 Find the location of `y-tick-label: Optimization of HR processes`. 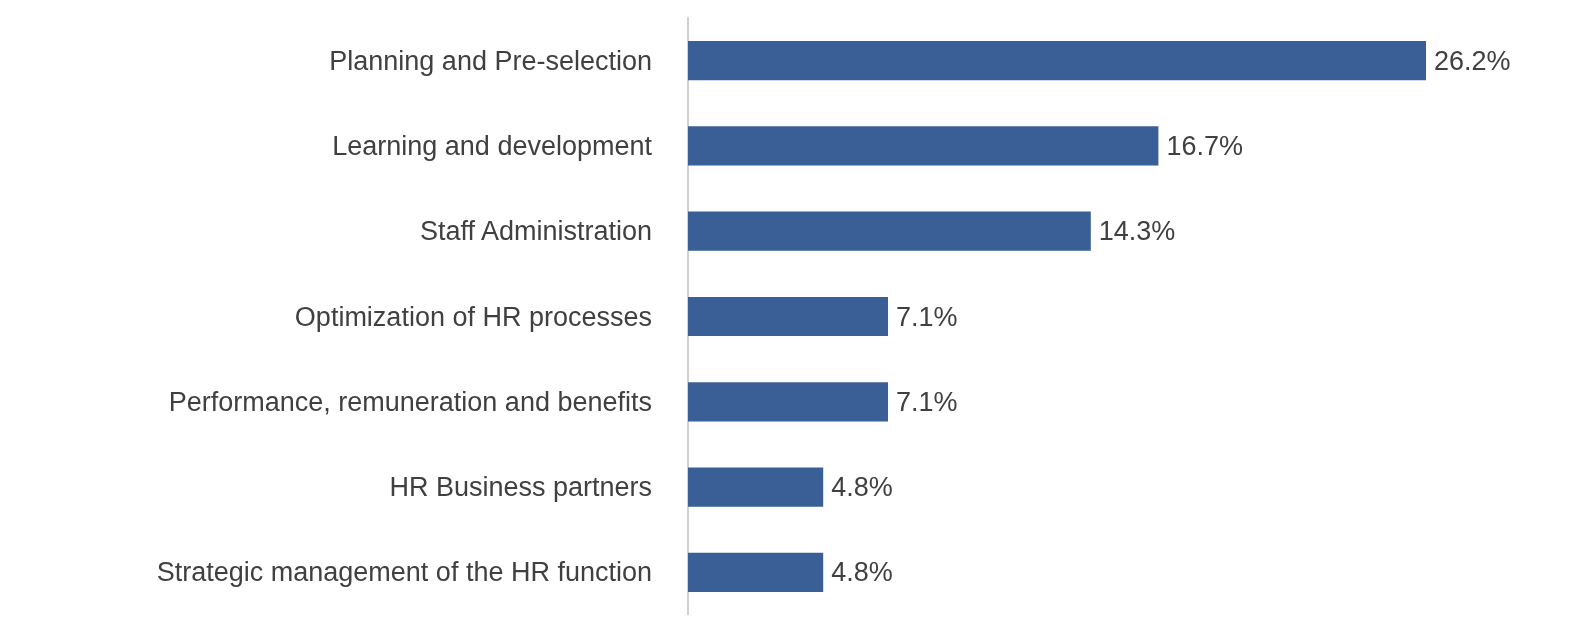

y-tick-label: Optimization of HR processes is located at coordinates (473, 316).